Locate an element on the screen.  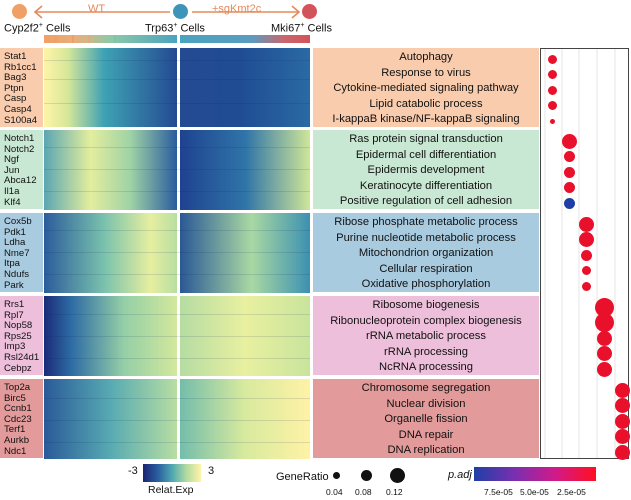
gene-label: Stat1 is located at coordinates (15, 56).